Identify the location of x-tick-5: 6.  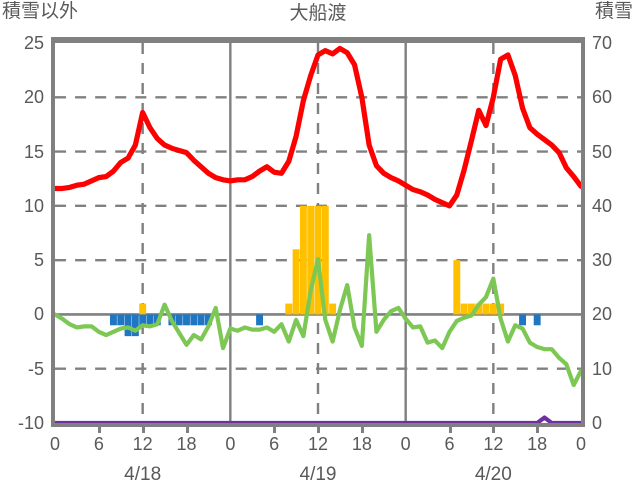
(274, 444).